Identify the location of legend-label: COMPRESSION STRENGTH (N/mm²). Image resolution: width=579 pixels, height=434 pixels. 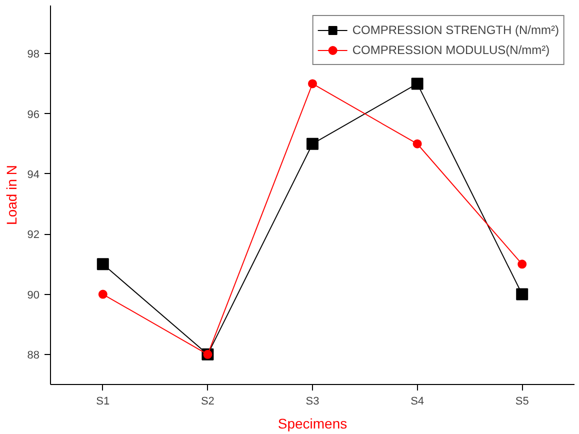
(455, 30).